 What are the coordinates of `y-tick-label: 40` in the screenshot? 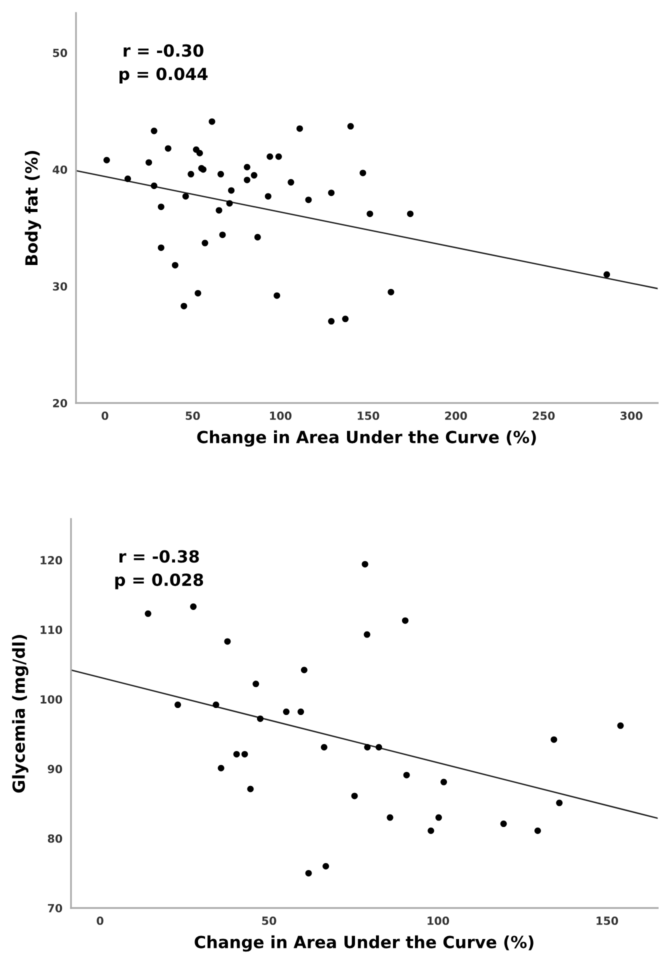 It's located at (60, 169).